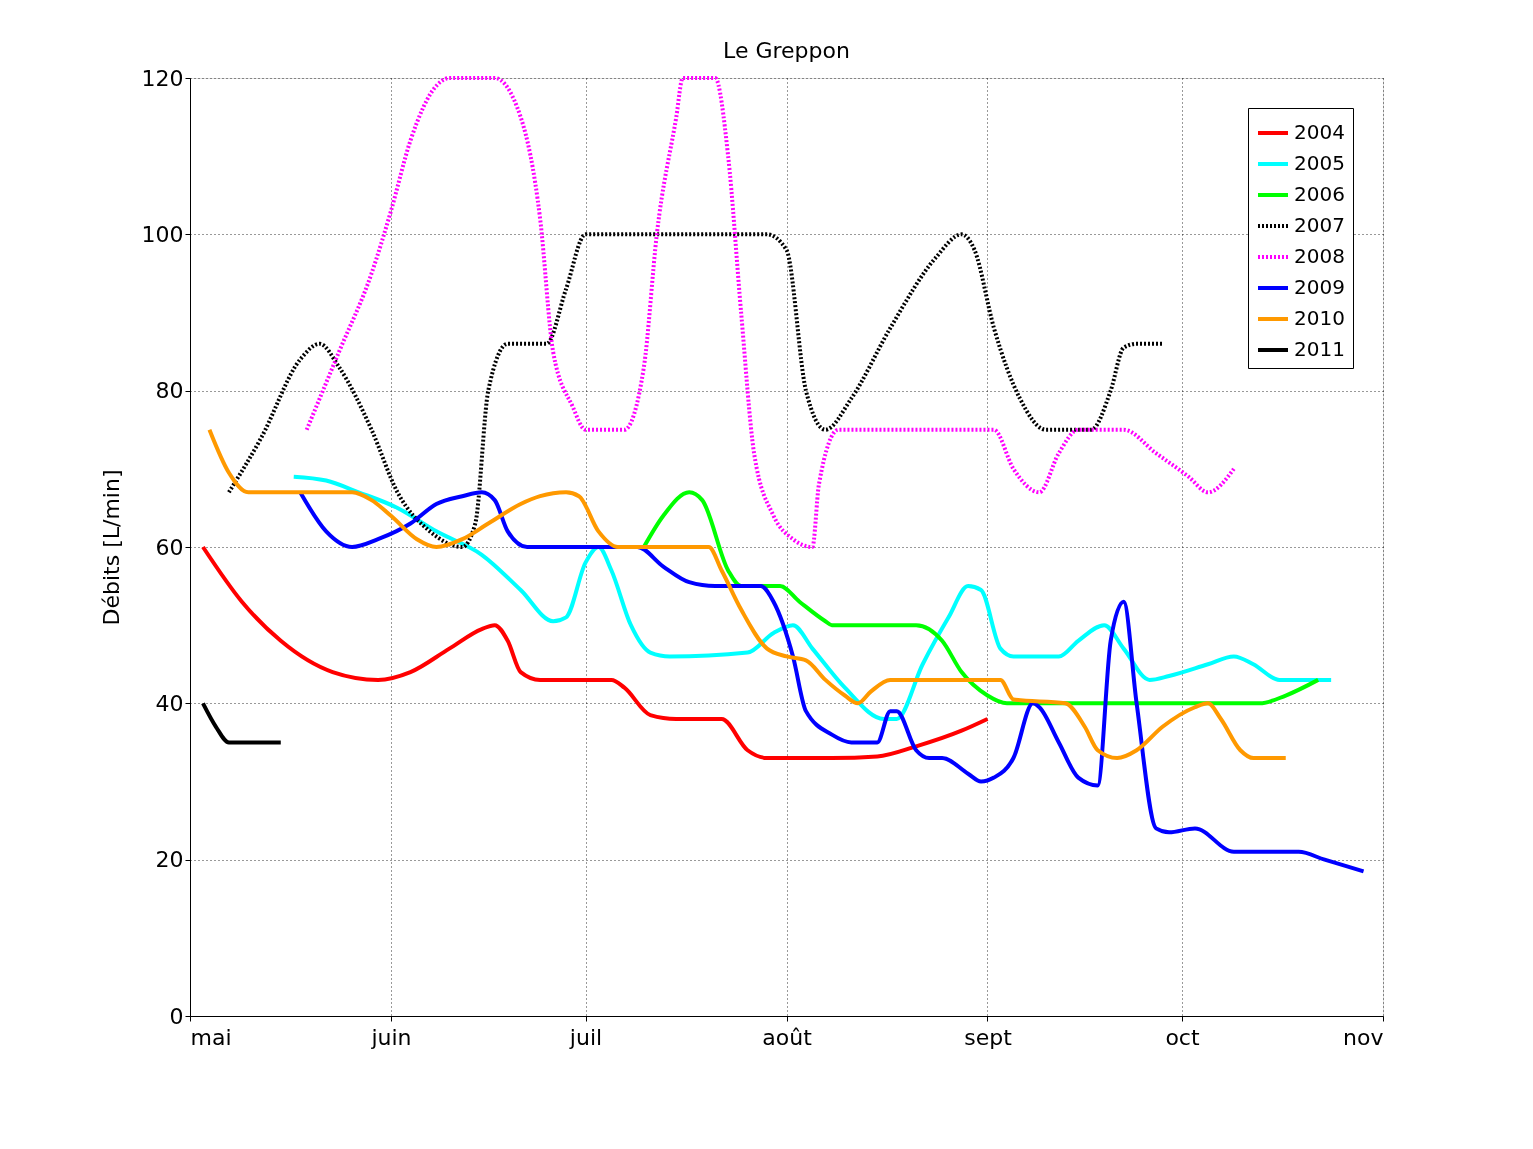 The height and width of the screenshot is (1149, 1533). What do you see at coordinates (169, 547) in the screenshot?
I see `y-tick-label: 60` at bounding box center [169, 547].